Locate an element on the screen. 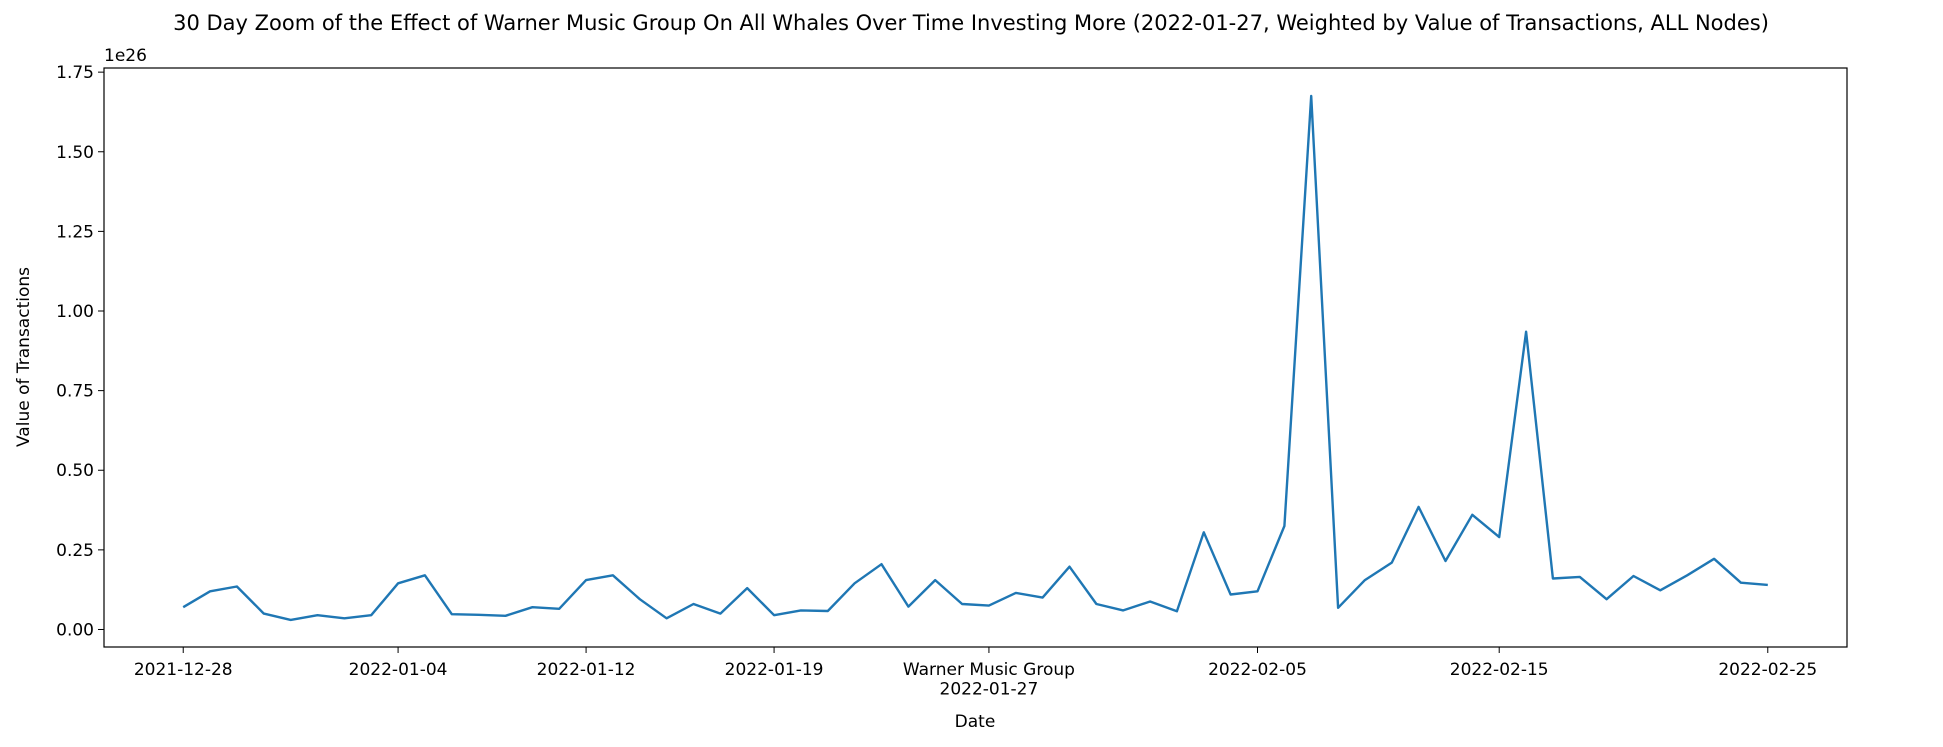 This screenshot has height=747, width=1943. y-offset-label: 1e26 is located at coordinates (125, 56).